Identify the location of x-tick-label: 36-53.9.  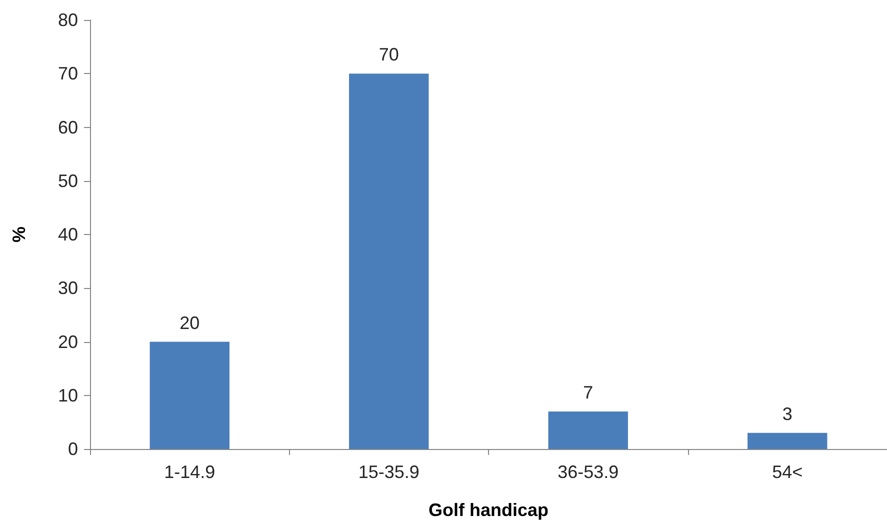
(588, 472).